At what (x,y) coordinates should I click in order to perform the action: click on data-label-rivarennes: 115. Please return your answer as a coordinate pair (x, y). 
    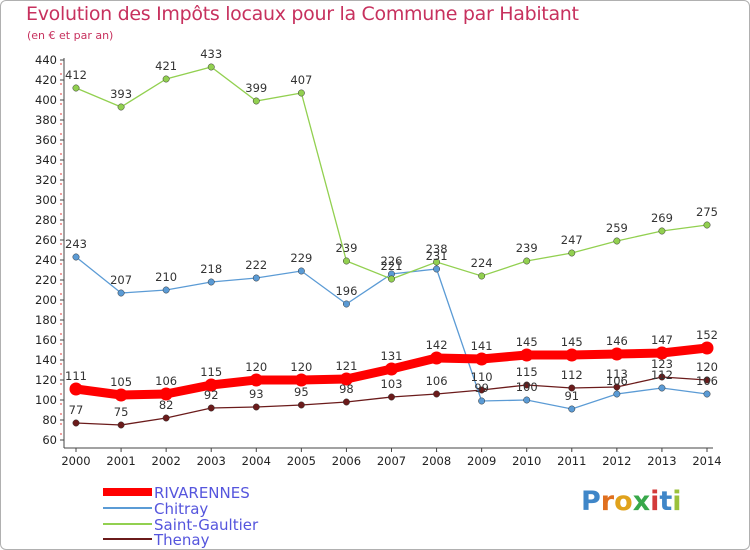
    Looking at the image, I should click on (211, 372).